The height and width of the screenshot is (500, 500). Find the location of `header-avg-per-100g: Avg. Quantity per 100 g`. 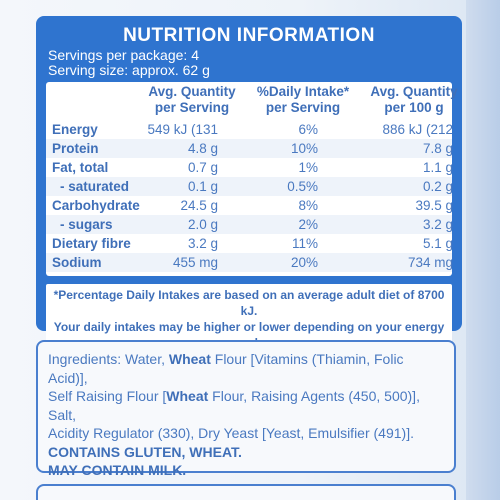

header-avg-per-100g: Avg. Quantity per 100 g is located at coordinates (414, 100).